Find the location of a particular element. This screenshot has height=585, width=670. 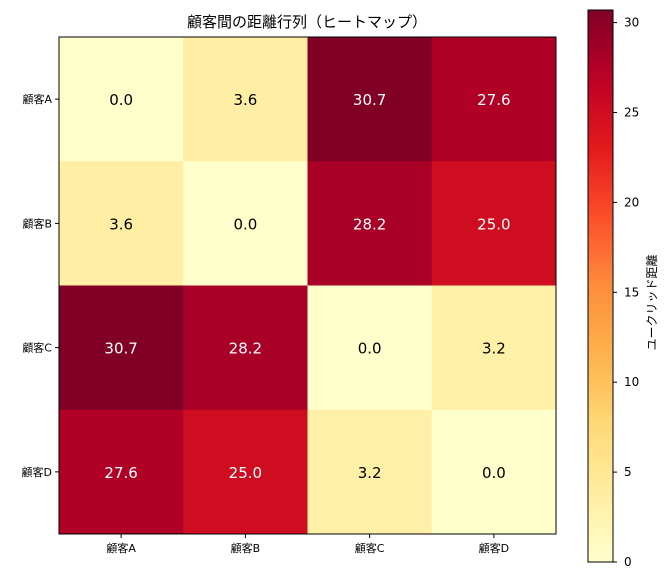

colorbar-tick-label: 30 is located at coordinates (631, 23).